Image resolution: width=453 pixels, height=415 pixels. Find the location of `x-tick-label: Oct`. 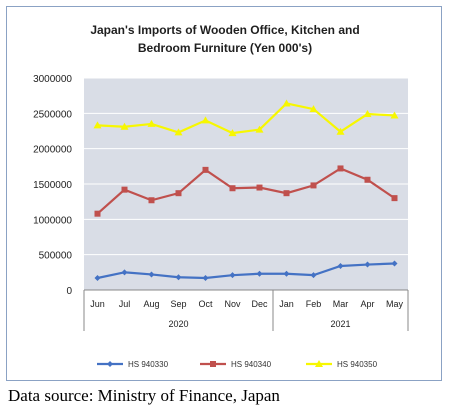

x-tick-label: Oct is located at coordinates (205, 304).